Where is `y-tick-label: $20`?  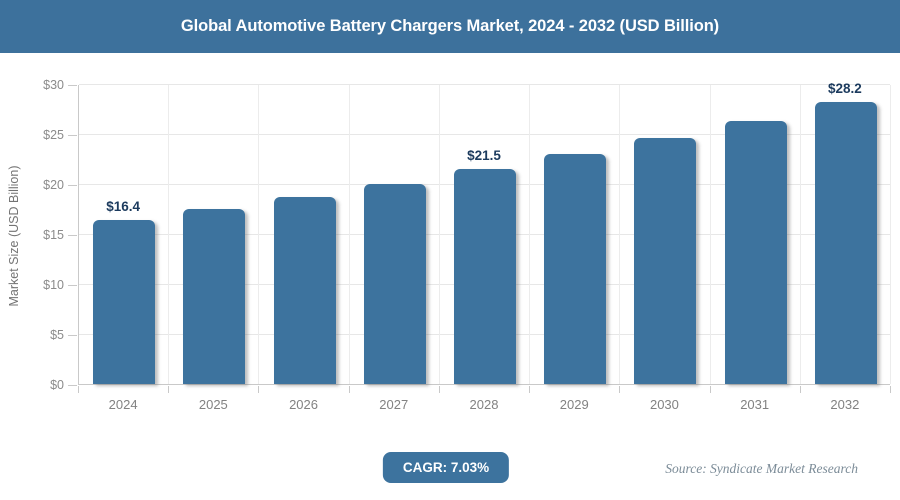
y-tick-label: $20 is located at coordinates (53, 185).